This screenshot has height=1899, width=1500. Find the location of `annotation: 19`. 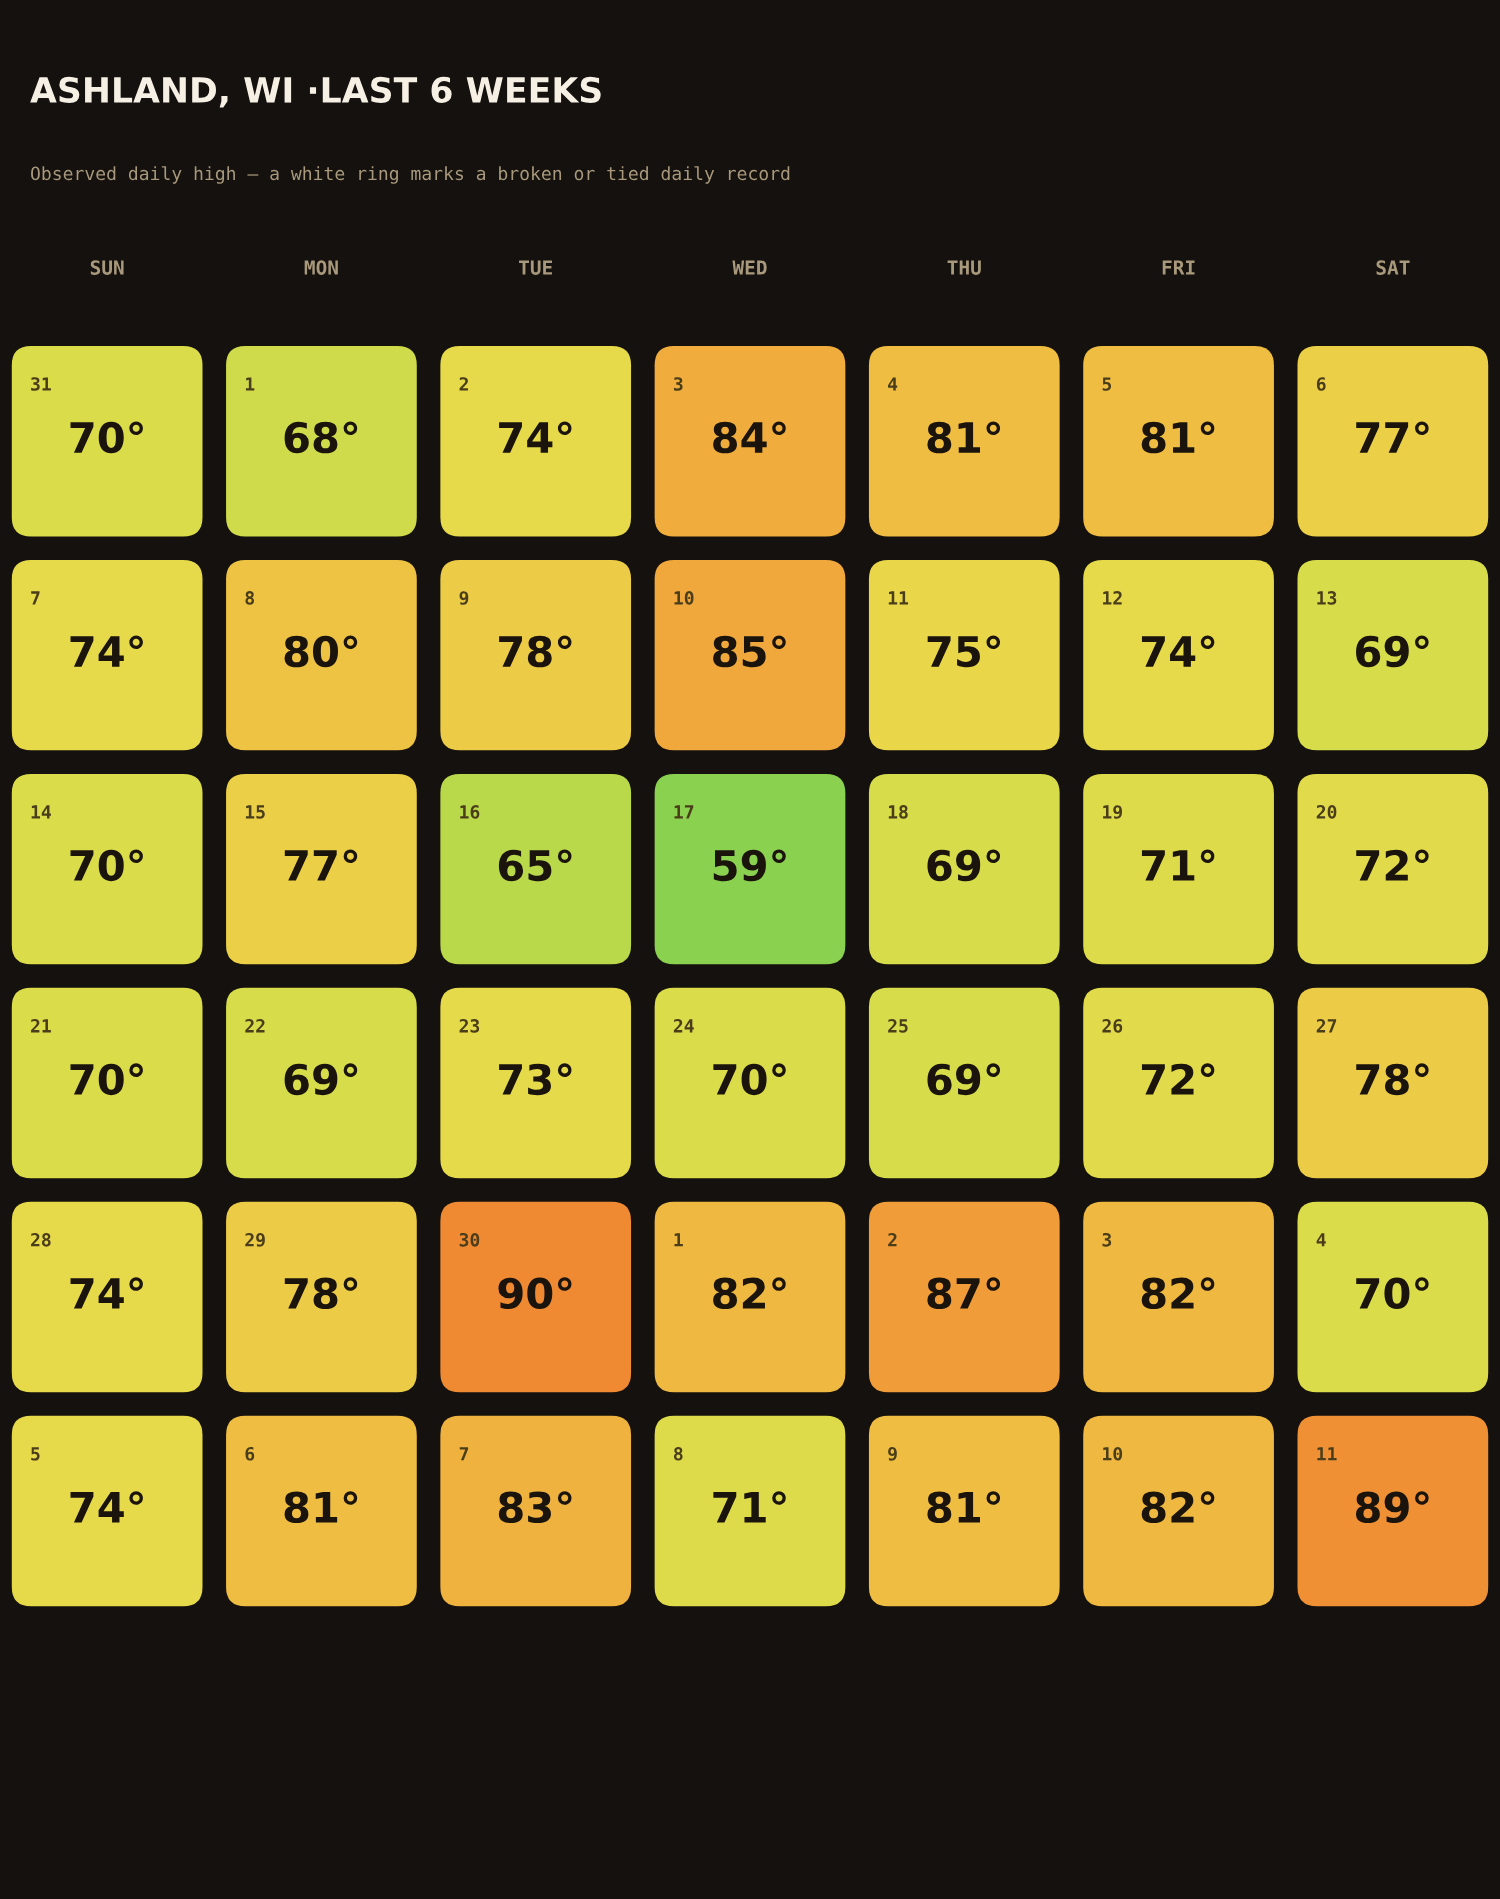

annotation: 19 is located at coordinates (1113, 812).